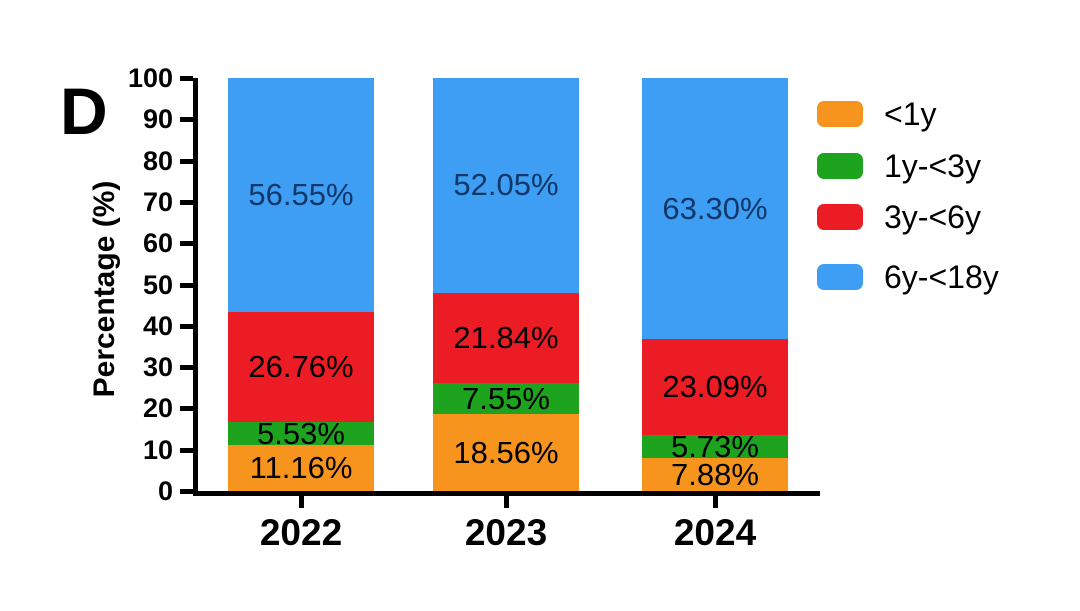  I want to click on bar-2022: 11.16% 5.53% 26.76% 56.55%, so click(301, 284).